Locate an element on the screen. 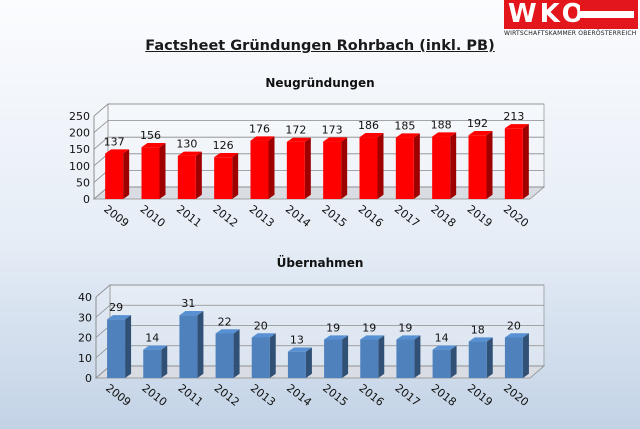  neugruendungen-data-label: 186 is located at coordinates (368, 125).